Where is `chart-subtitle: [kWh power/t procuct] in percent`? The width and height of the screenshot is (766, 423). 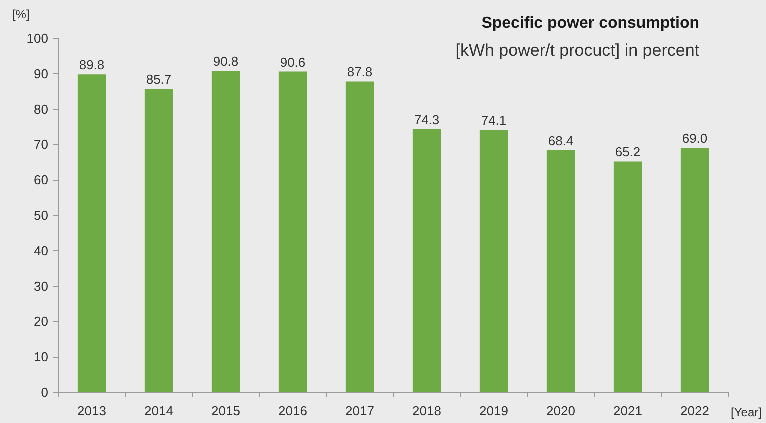
chart-subtitle: [kWh power/t procuct] in percent is located at coordinates (578, 50).